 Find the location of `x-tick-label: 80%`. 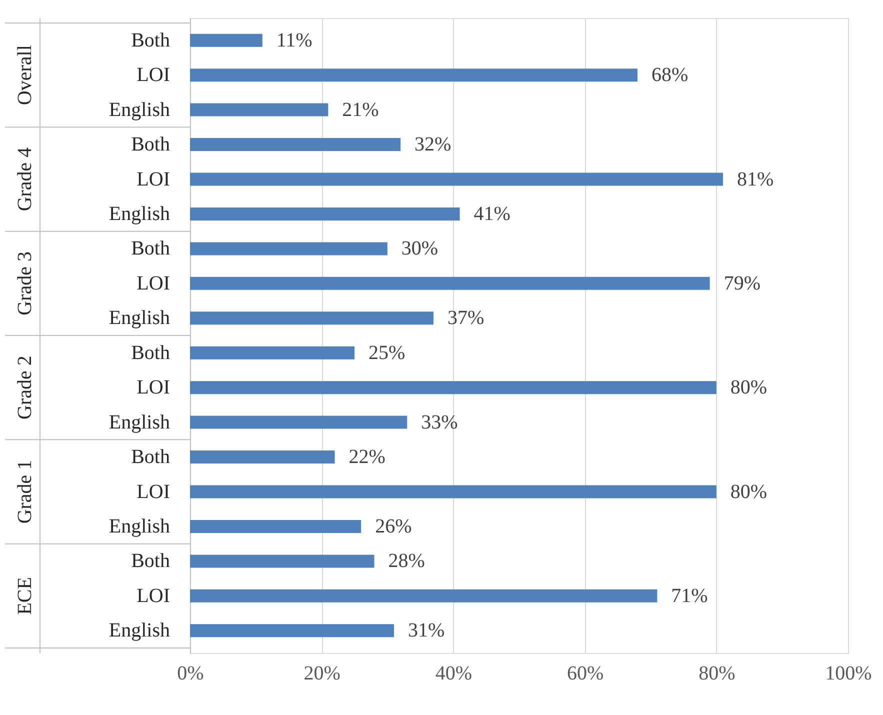

x-tick-label: 80% is located at coordinates (717, 673).